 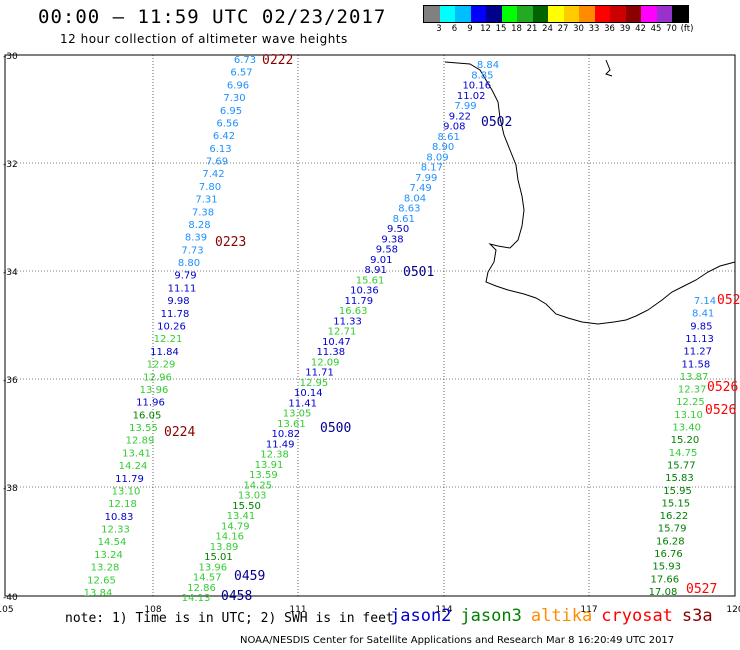 What do you see at coordinates (235, 526) in the screenshot?
I see `wave-height-value: 14.79` at bounding box center [235, 526].